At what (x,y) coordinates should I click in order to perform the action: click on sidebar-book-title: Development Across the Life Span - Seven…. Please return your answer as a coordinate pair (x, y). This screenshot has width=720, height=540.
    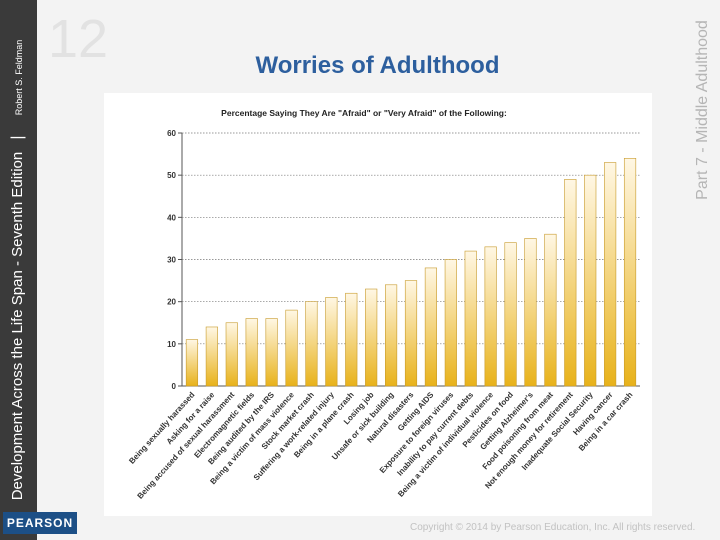
    Looking at the image, I should click on (17, 326).